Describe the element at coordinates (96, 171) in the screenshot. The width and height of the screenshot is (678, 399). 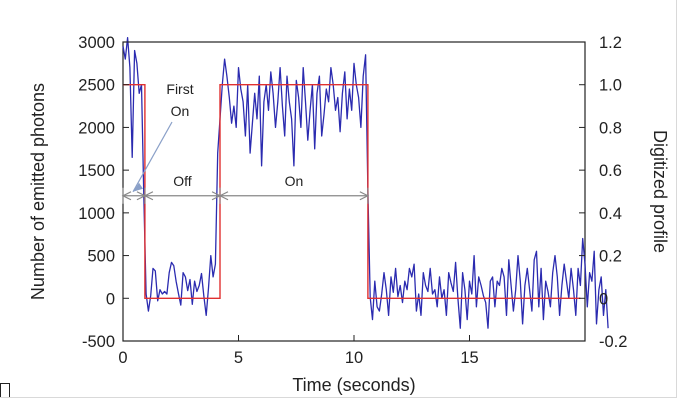
I see `y-tick-label: 1500` at that location.